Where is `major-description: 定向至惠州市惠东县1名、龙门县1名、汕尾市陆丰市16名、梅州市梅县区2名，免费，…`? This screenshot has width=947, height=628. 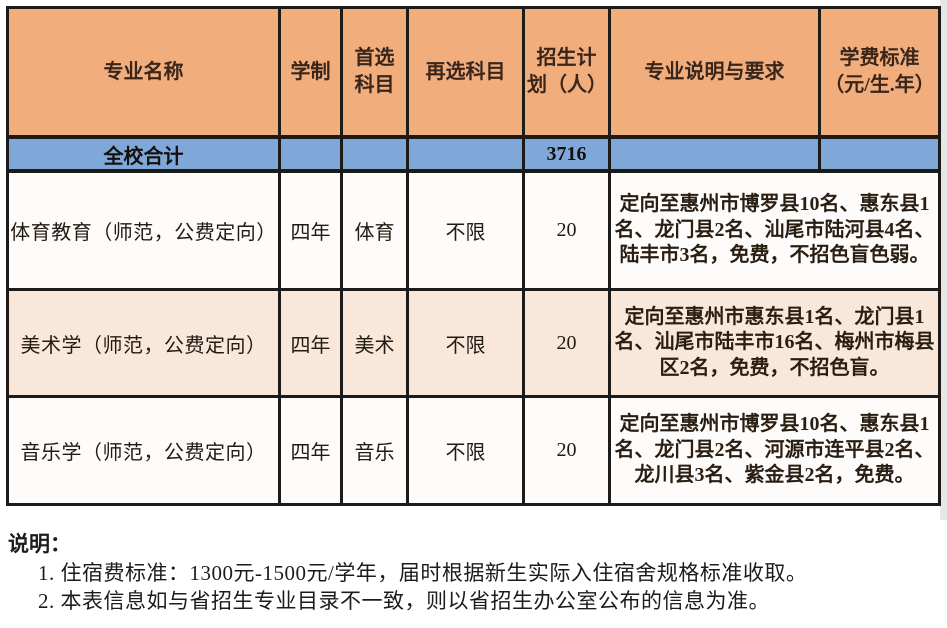
major-description: 定向至惠州市惠东县1名、龙门县1名、汕尾市陆丰市16名、梅州市梅县区2名，免费，… is located at coordinates (774, 343).